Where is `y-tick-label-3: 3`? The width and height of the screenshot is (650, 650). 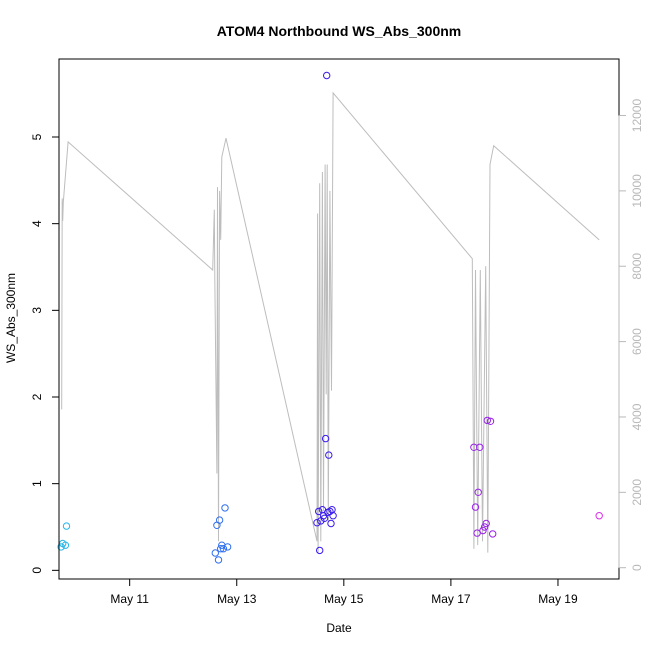 y-tick-label-3: 3 is located at coordinates (37, 310).